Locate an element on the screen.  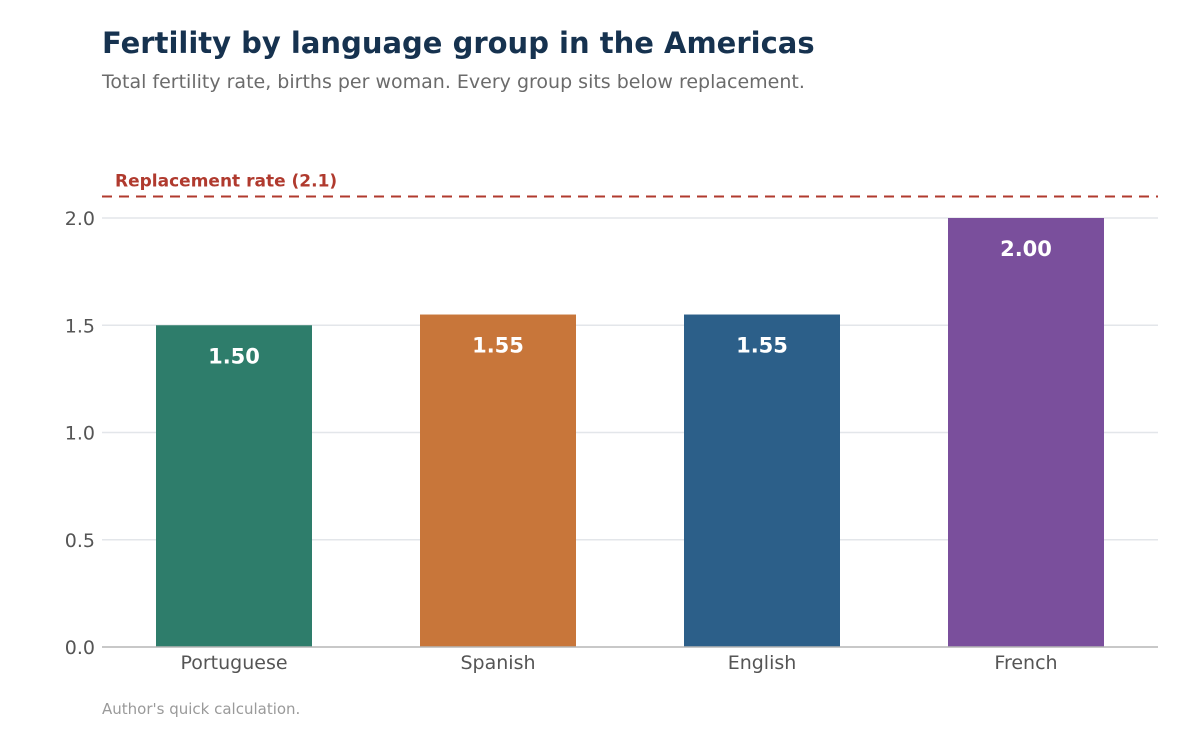
reference-line-group: Replacement rate (2.1) is located at coordinates (630, 185).